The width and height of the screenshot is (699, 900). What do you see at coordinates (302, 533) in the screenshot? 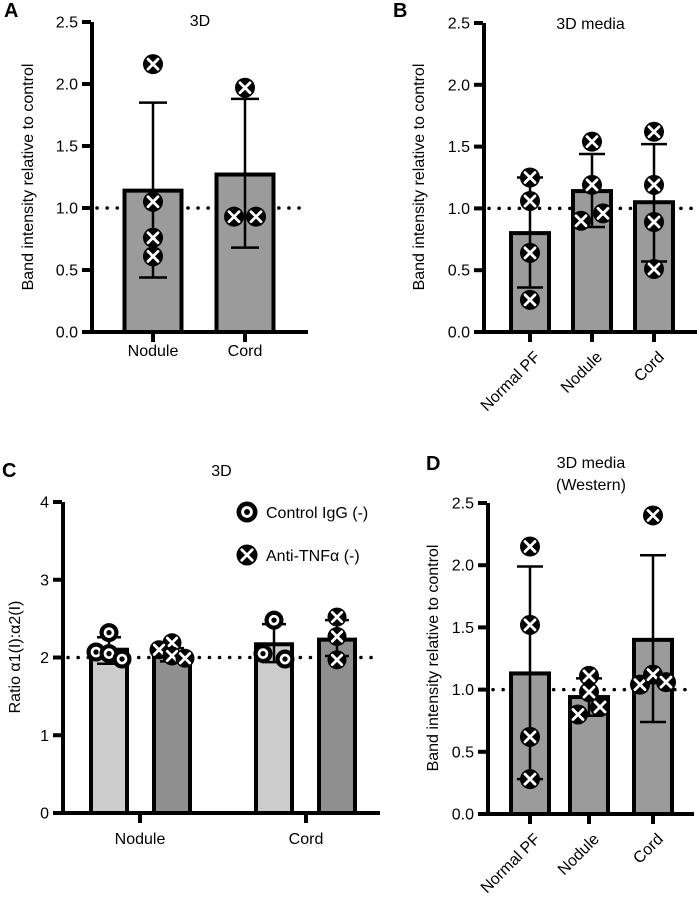
I see `legend: Control IgG (-) Anti-TNFα (-)` at bounding box center [302, 533].